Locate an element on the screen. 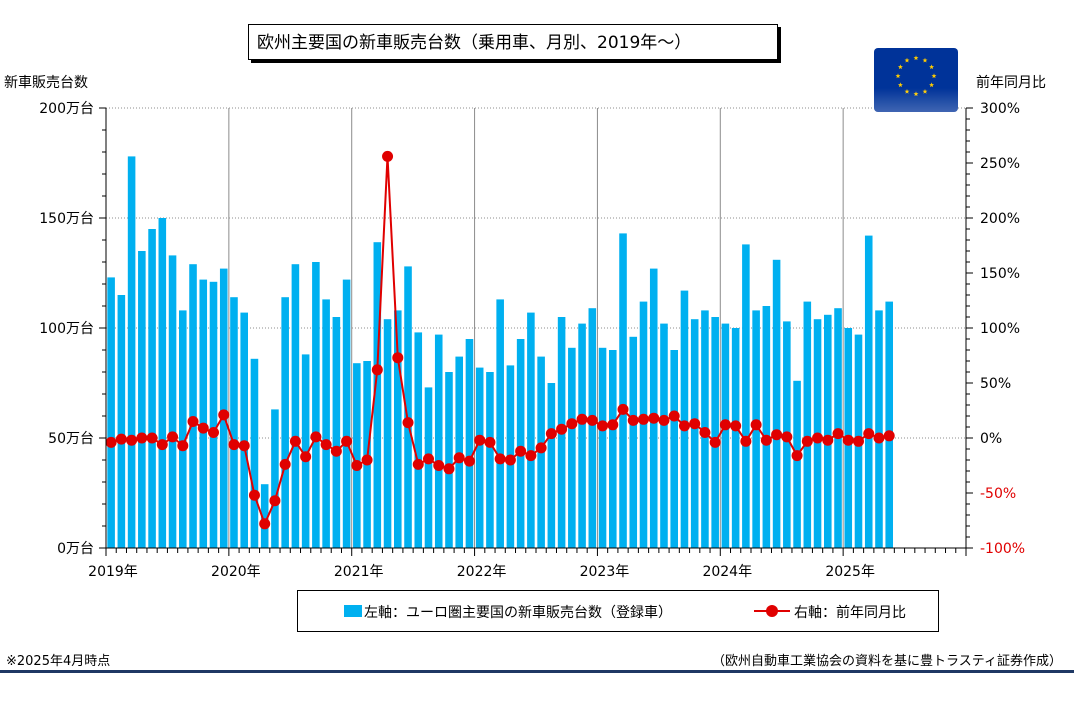 This screenshot has height=707, width=1074. right-tick-label: 150% is located at coordinates (1000, 274).